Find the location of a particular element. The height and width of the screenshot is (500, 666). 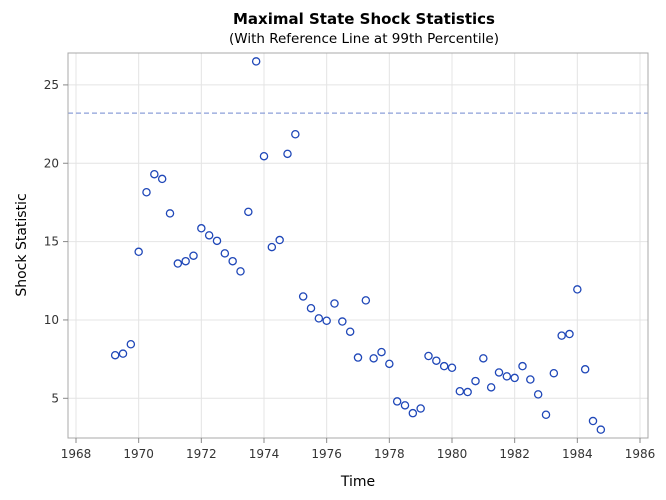

x-tick-label: 1984 is located at coordinates (577, 454).